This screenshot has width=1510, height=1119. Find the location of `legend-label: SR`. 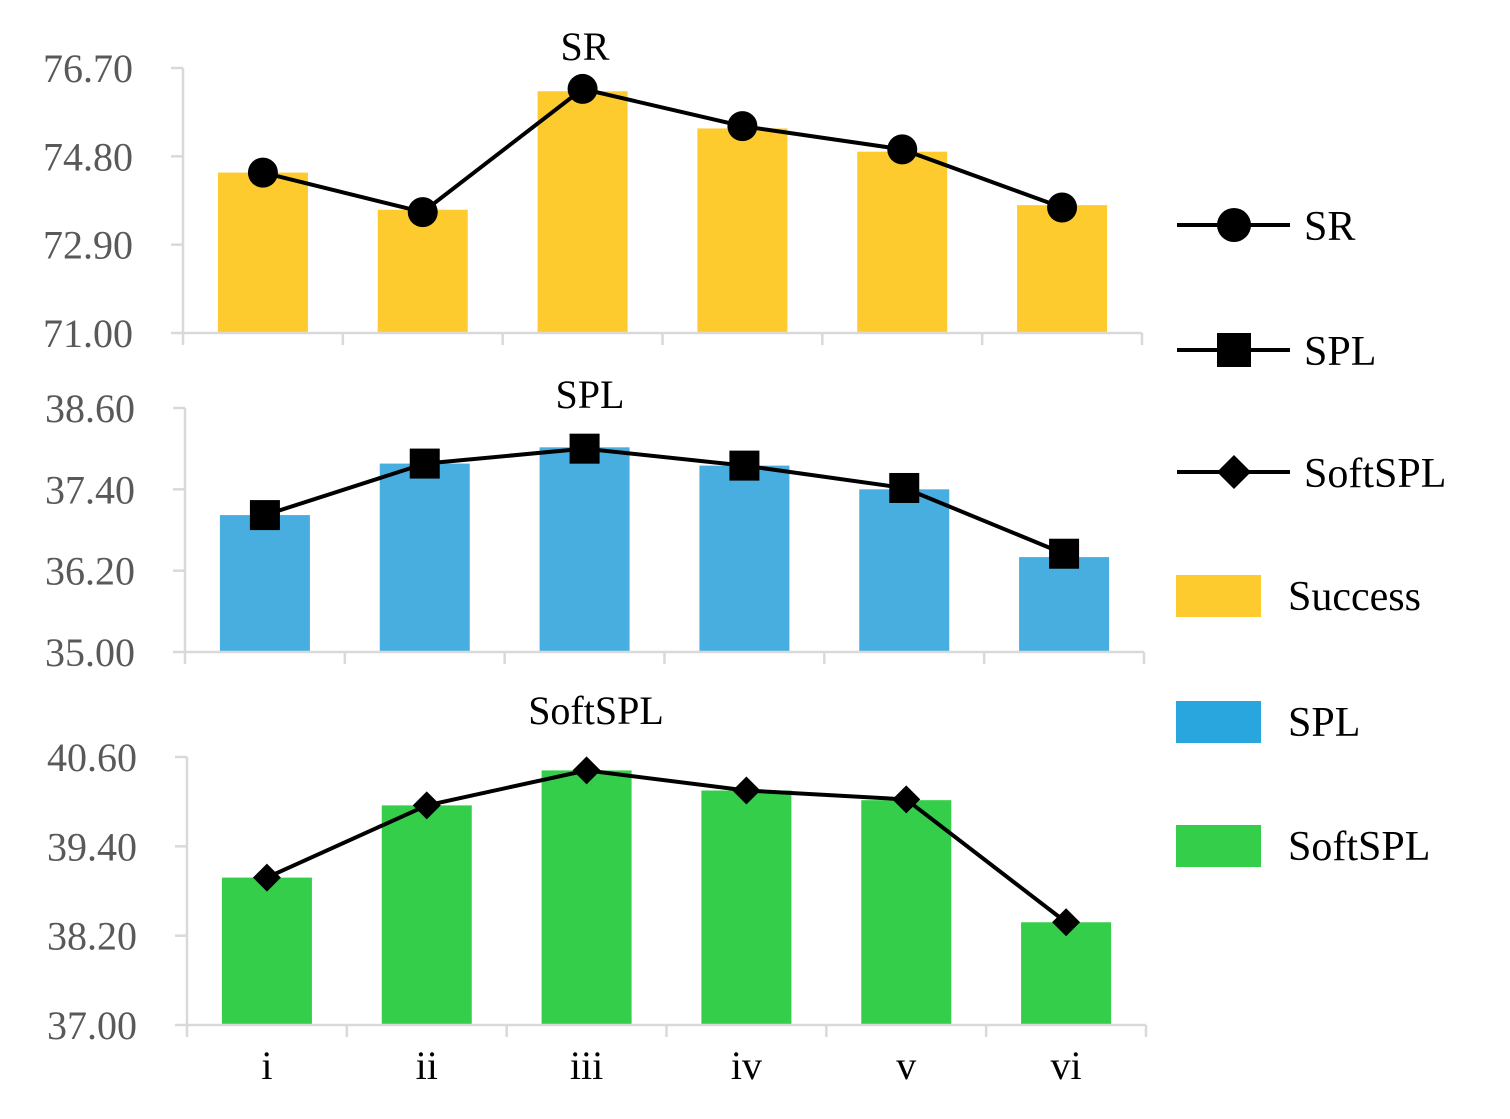

legend-label: SR is located at coordinates (1329, 227).